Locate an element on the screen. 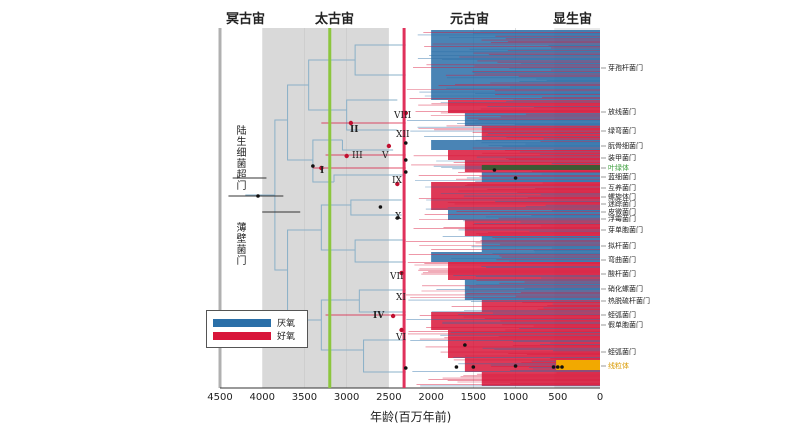 This screenshot has height=433, width=803. phylum-label: 叶绿体 is located at coordinates (618, 168).